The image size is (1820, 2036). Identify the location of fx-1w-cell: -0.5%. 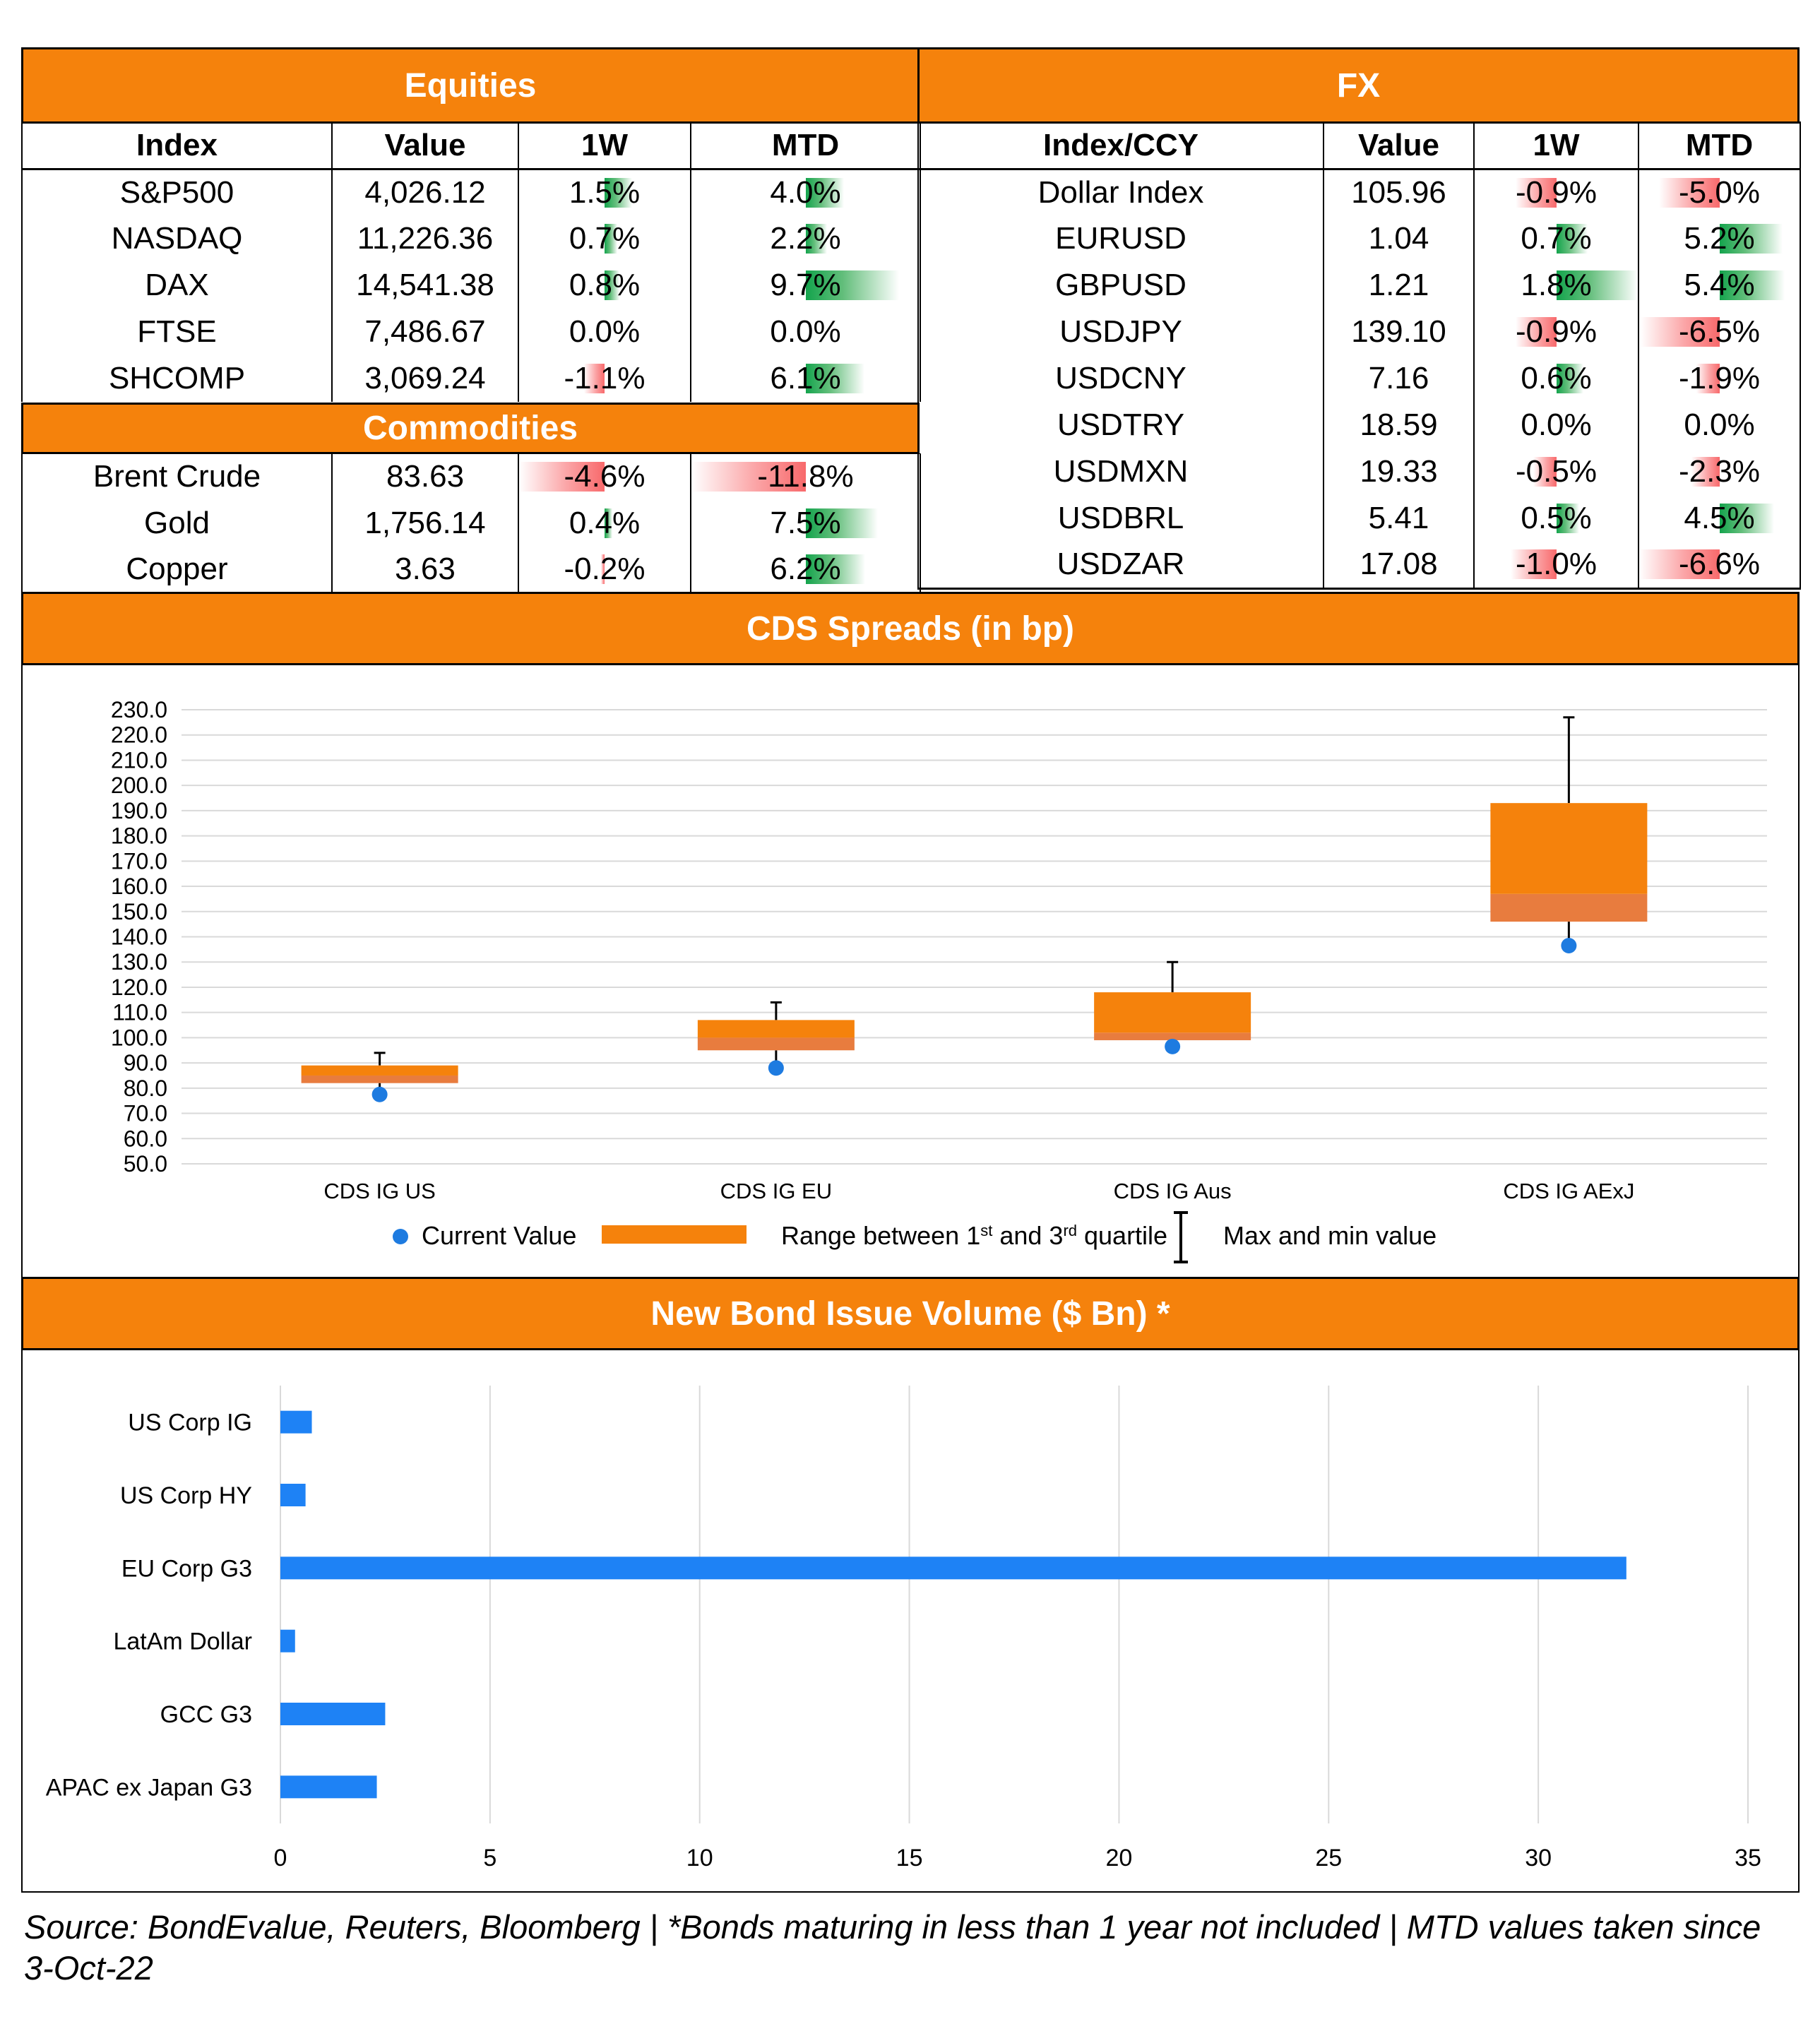
(1556, 472).